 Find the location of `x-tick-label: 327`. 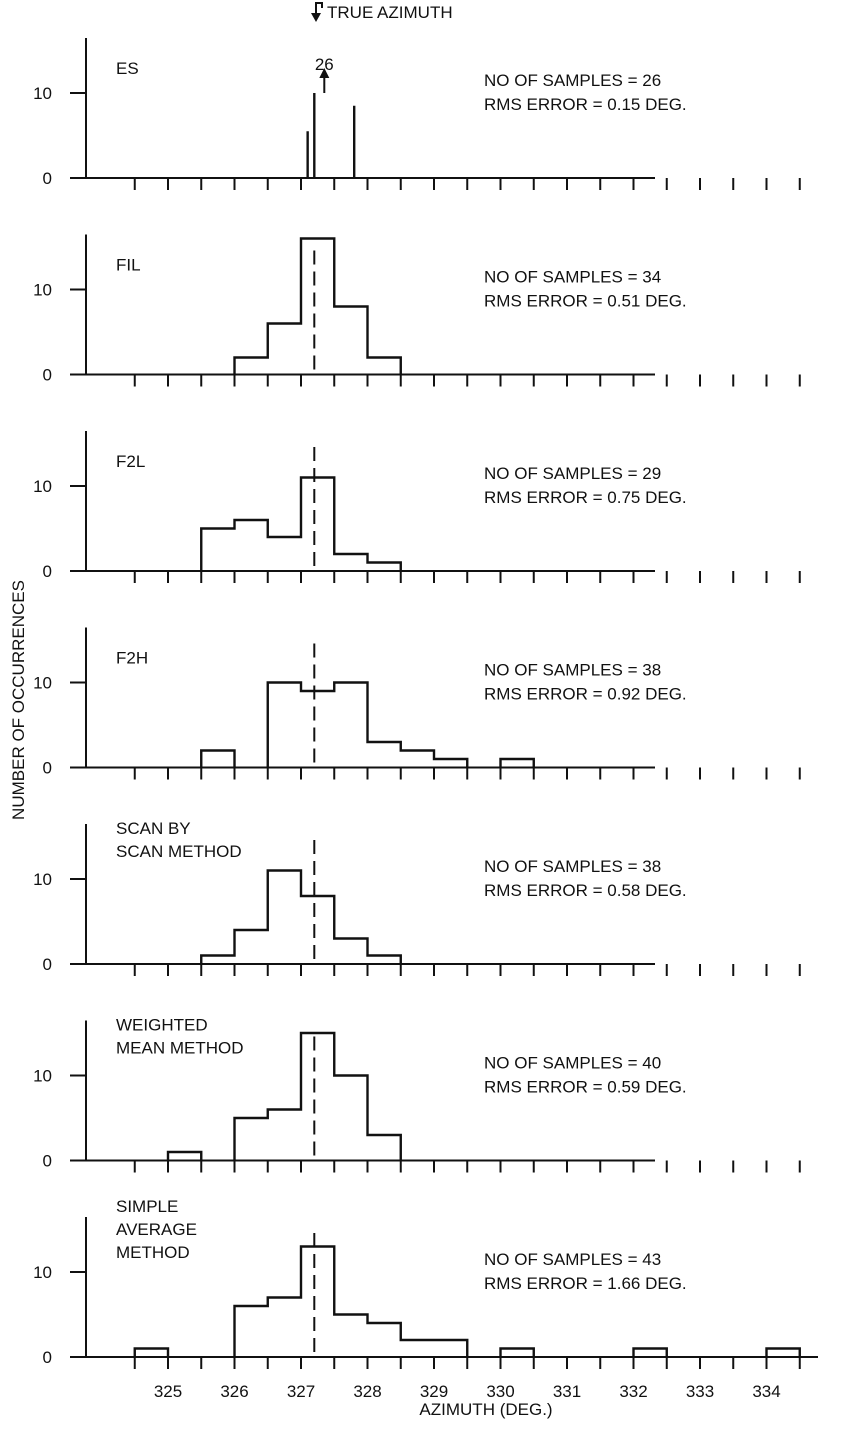

x-tick-label: 327 is located at coordinates (301, 1391).